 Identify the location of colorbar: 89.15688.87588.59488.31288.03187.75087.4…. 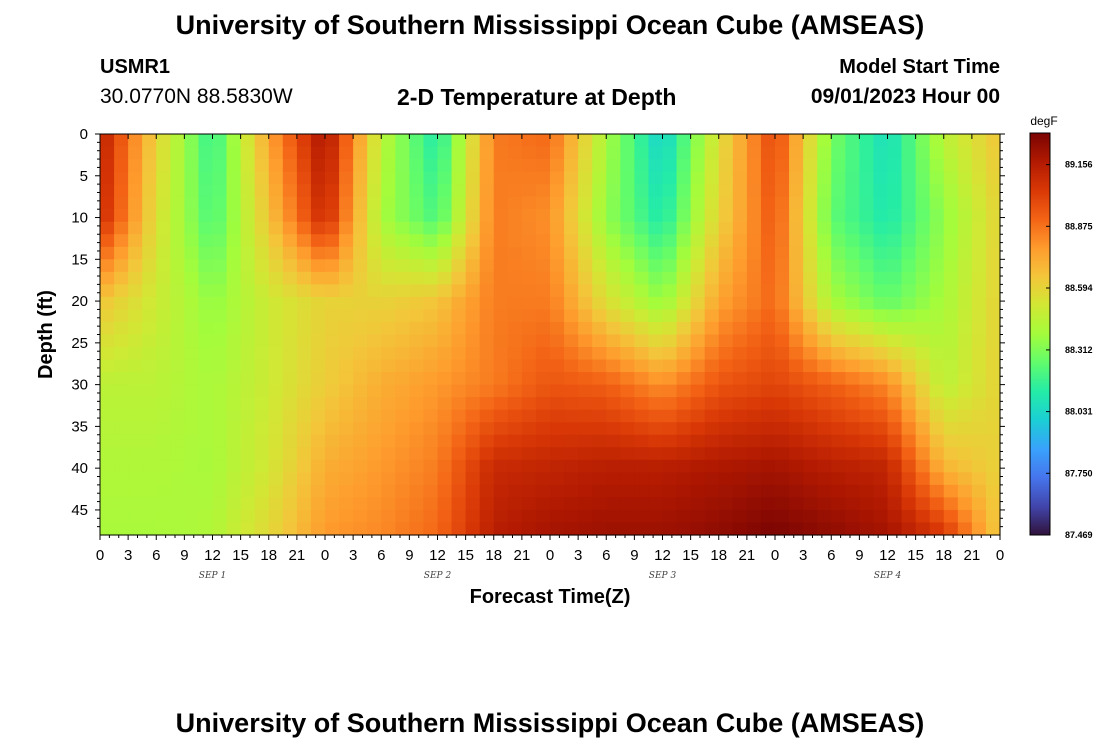
(1061, 336).